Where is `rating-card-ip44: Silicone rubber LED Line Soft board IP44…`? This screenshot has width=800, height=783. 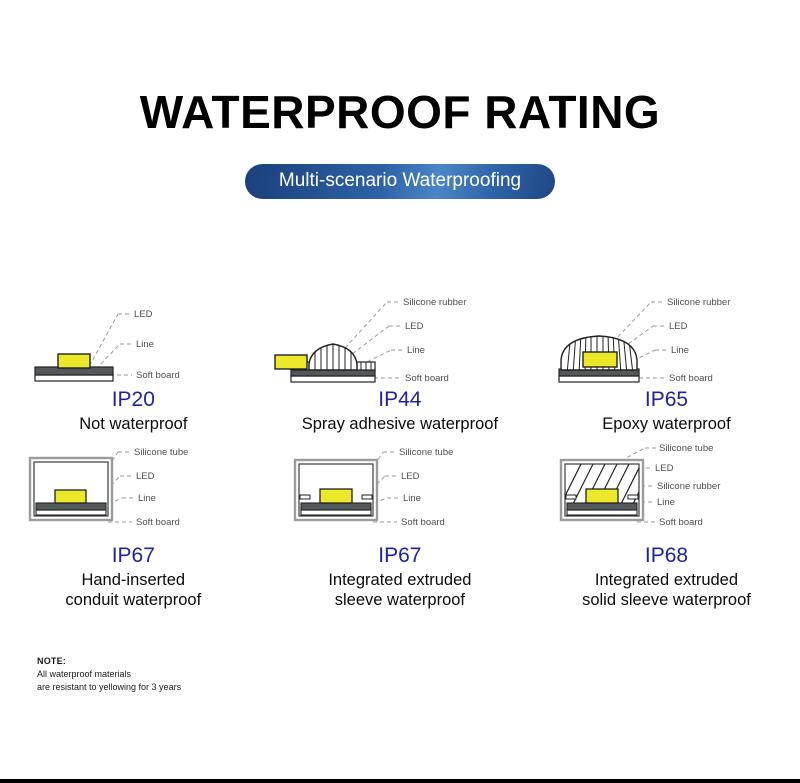 rating-card-ip44: Silicone rubber LED Line Soft board IP44… is located at coordinates (400, 360).